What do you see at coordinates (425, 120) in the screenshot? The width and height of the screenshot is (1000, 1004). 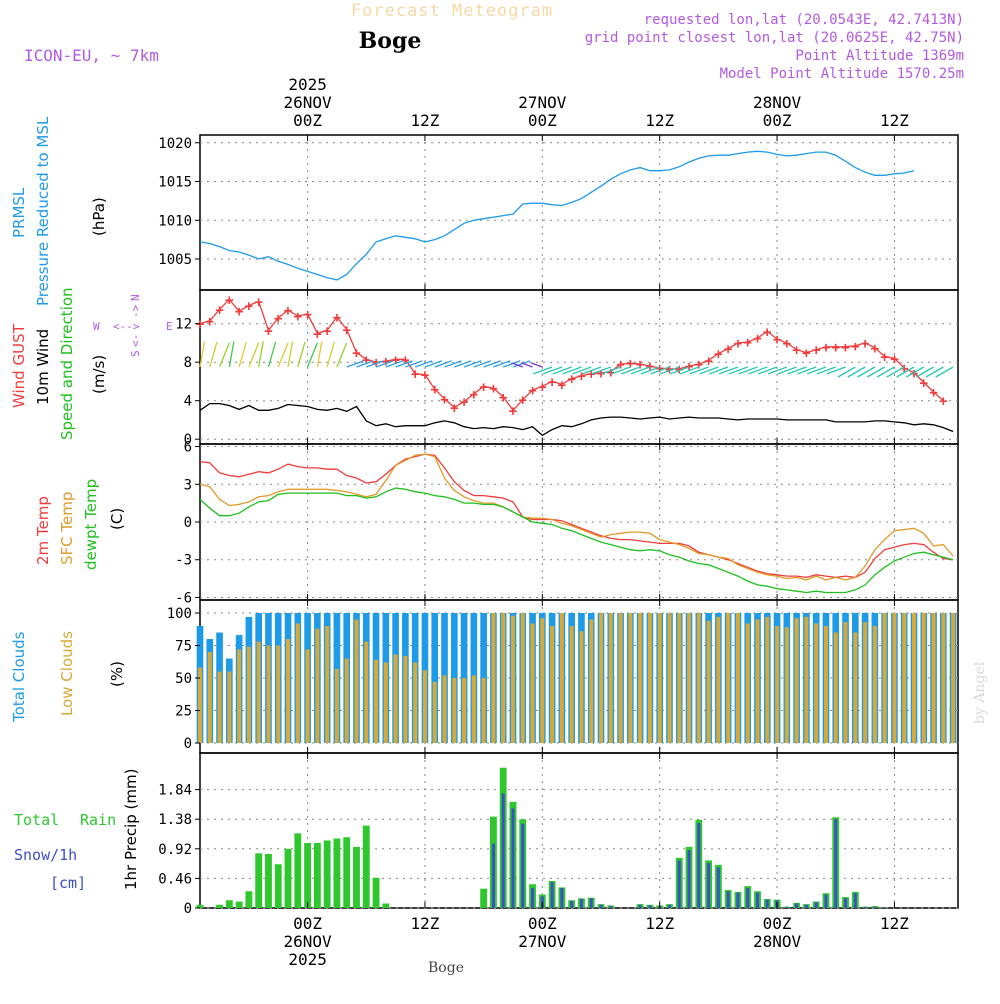 I see `top-time-label: 12Z` at bounding box center [425, 120].